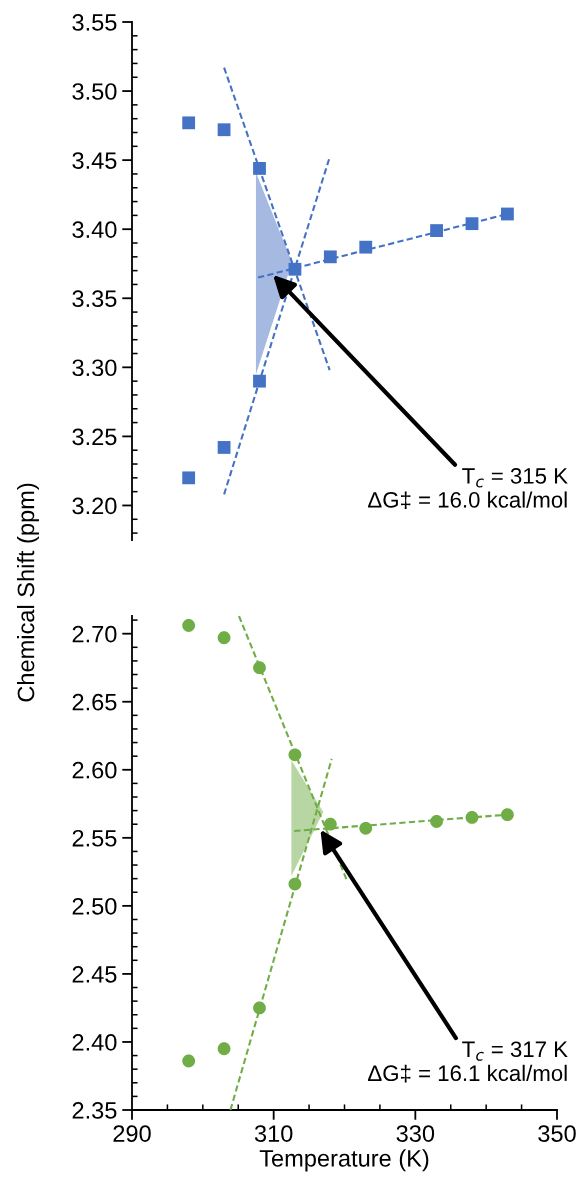 Image resolution: width=584 pixels, height=1185 pixels. Describe the element at coordinates (94, 22) in the screenshot. I see `y-tick-label: 3.55` at that location.